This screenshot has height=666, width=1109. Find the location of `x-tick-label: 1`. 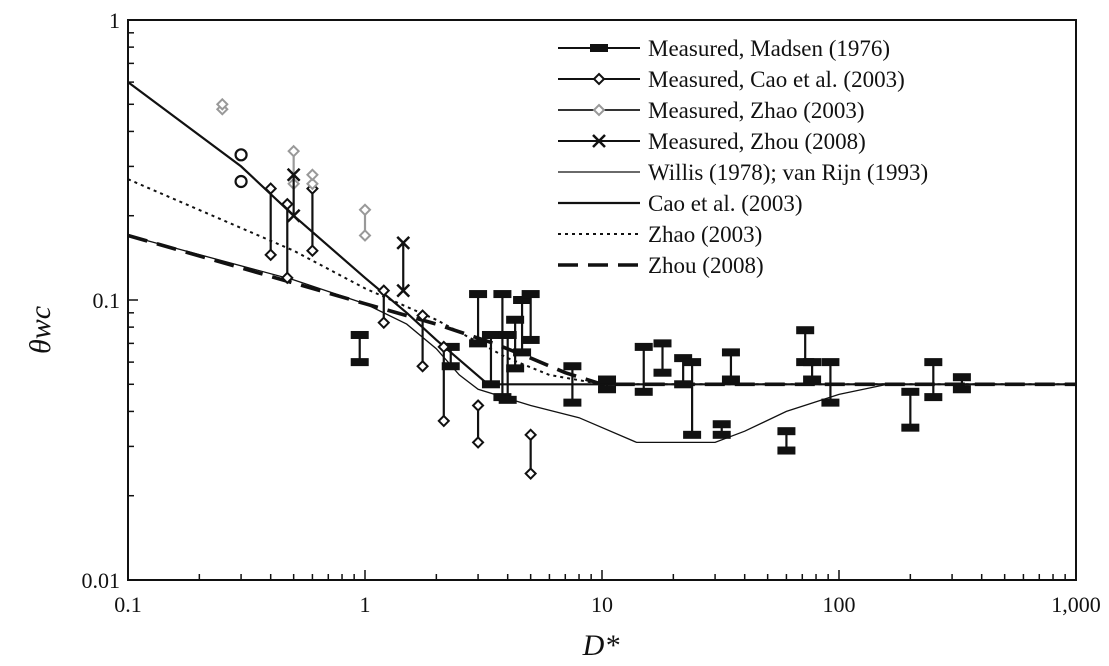

x-tick-label: 1 is located at coordinates (365, 604).